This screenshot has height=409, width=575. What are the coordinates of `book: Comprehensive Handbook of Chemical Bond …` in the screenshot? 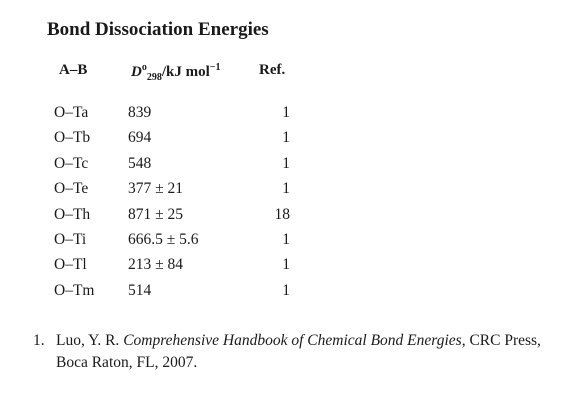 It's located at (292, 340).